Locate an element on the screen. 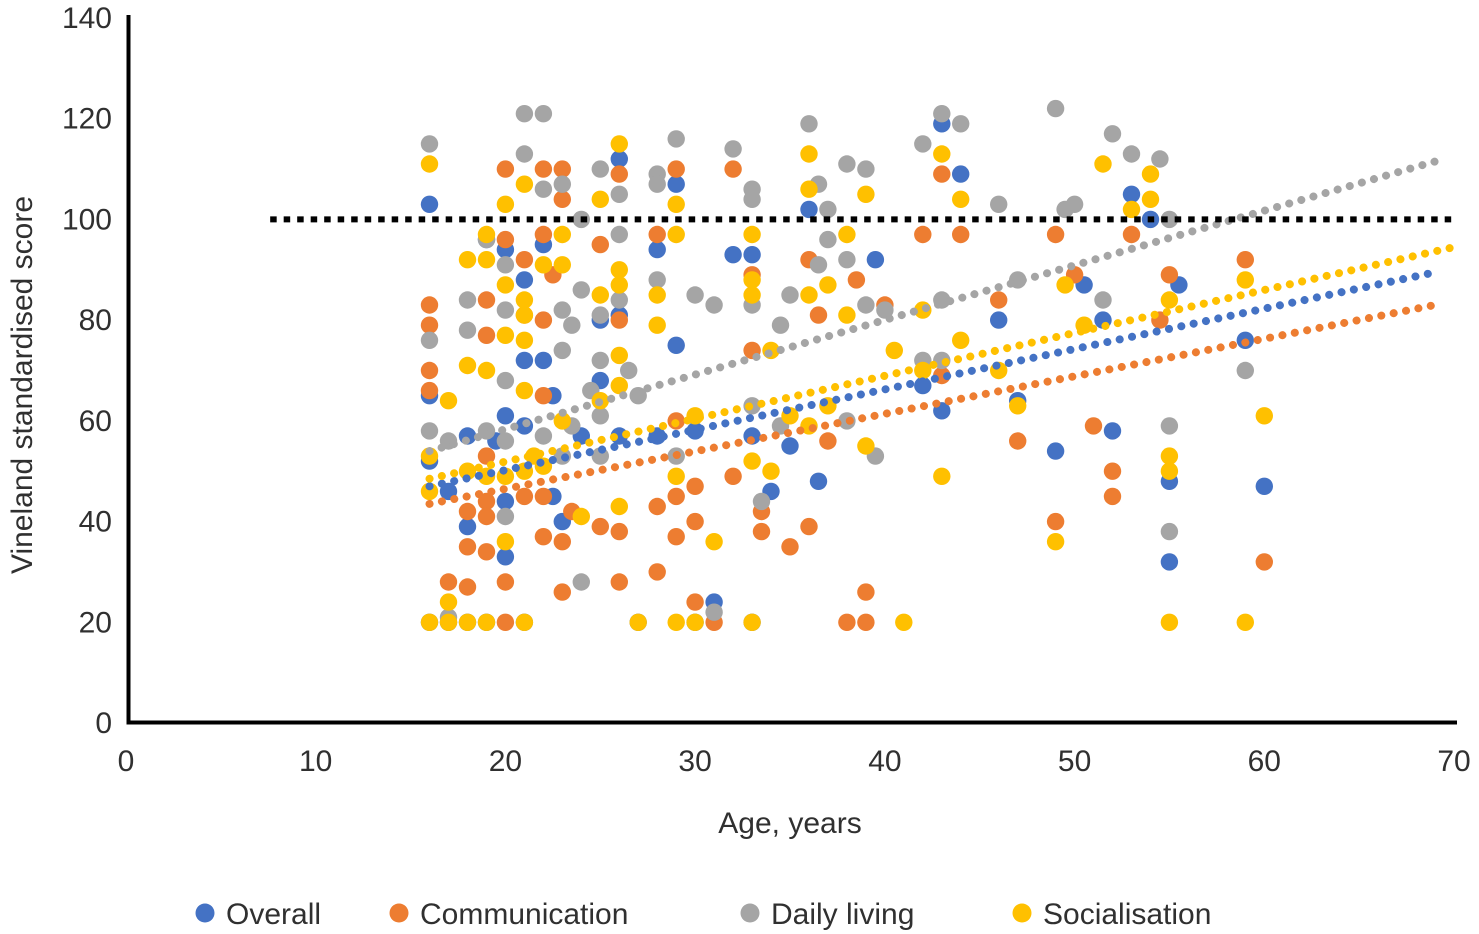  x-tick-label: 0 is located at coordinates (126, 761).